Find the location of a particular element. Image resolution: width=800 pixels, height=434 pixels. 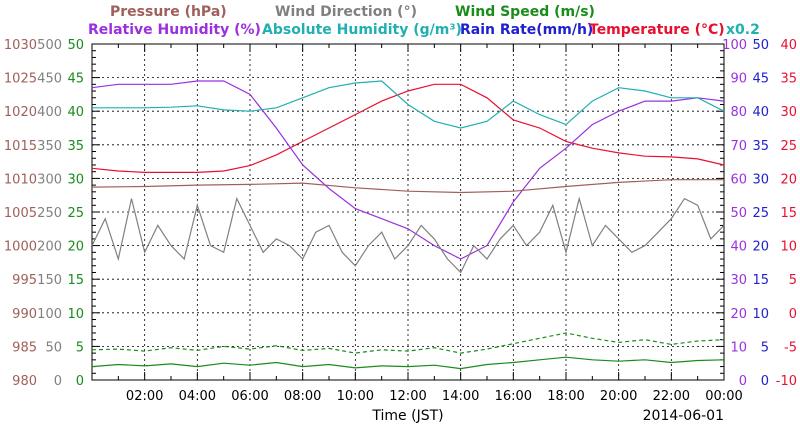

y-tick-label-rain: 20 is located at coordinates (760, 247).